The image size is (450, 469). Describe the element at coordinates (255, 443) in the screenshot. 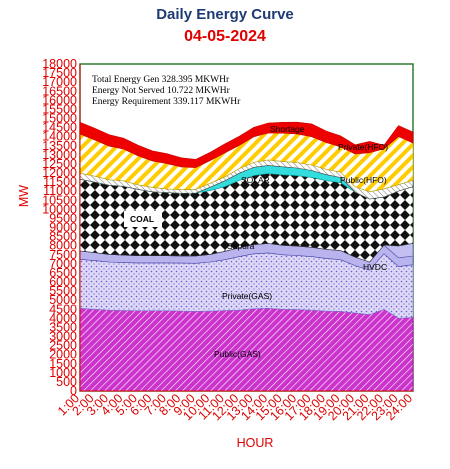

I see `x-axis-label: HOUR` at that location.